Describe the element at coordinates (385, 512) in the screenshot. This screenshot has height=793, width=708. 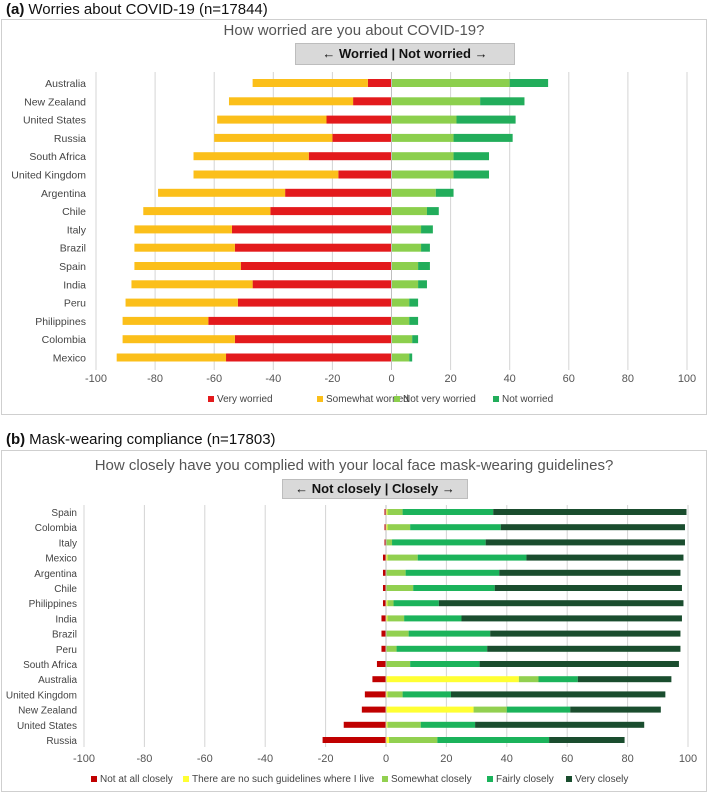
I see `bar-not-at-all-closely-spain` at that location.